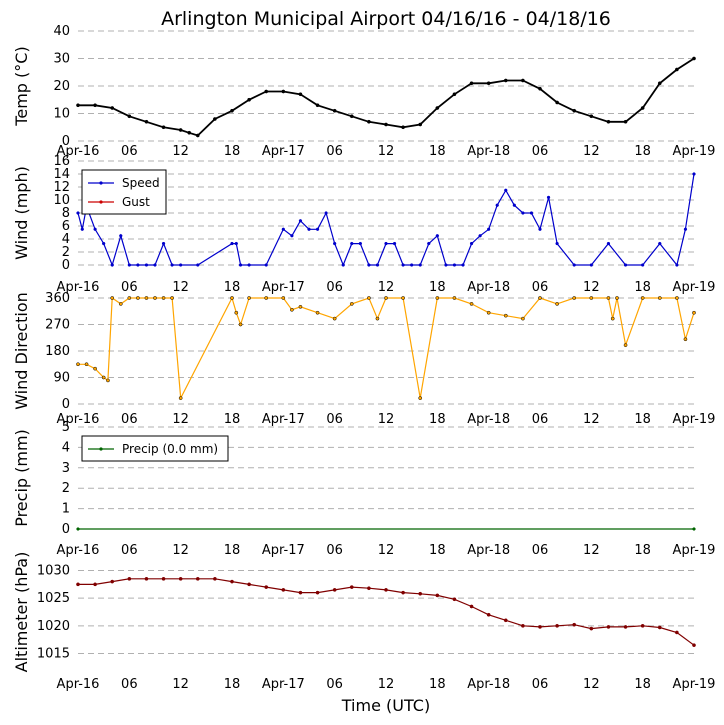  Describe the element at coordinates (78, 419) in the screenshot. I see `x-tick-label: Apr-16` at that location.